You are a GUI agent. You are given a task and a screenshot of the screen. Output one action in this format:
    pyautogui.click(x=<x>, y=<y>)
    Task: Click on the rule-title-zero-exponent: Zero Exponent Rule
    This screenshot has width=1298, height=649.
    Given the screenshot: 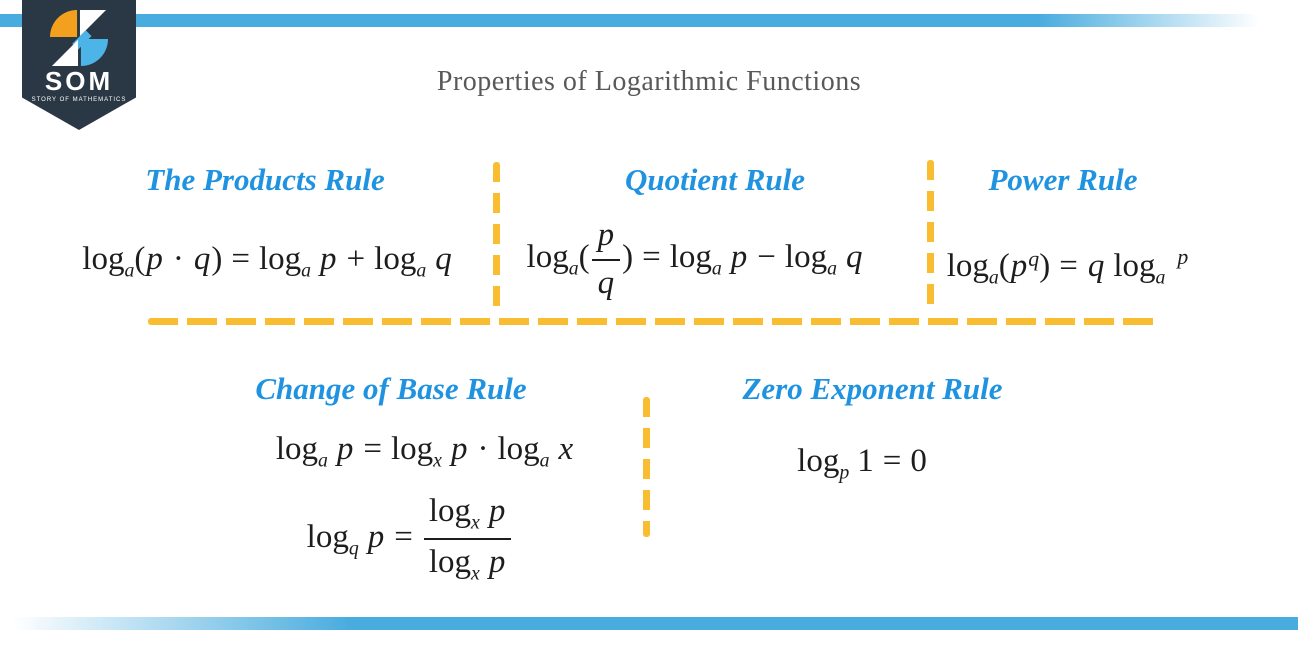 What is the action you would take?
    pyautogui.click(x=872, y=388)
    